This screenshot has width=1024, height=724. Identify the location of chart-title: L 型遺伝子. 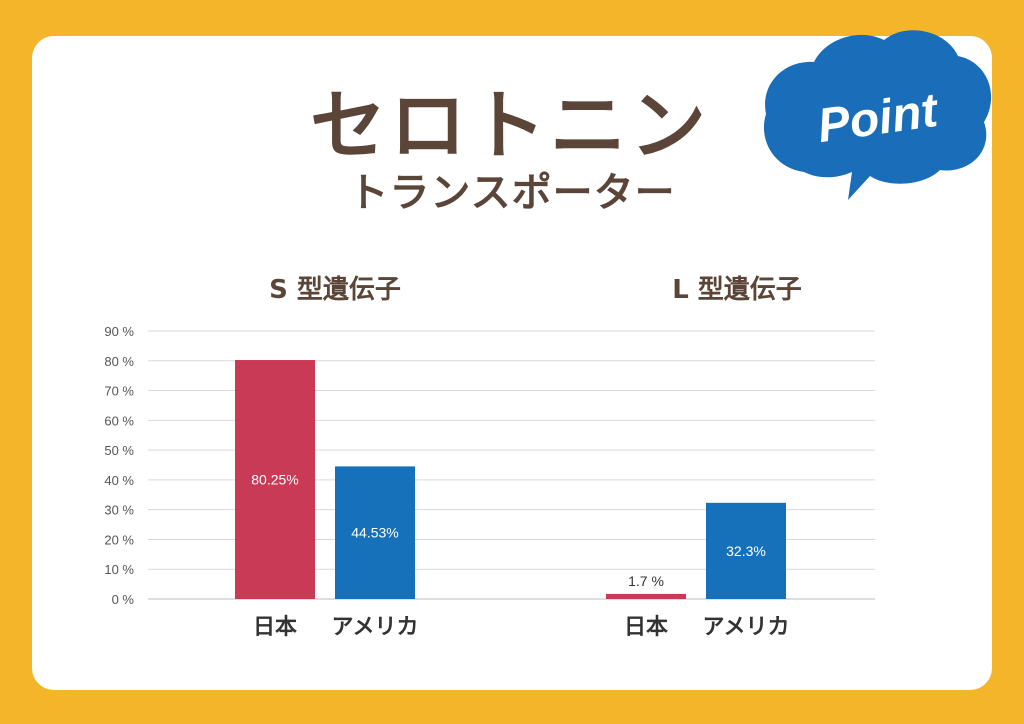
(737, 290).